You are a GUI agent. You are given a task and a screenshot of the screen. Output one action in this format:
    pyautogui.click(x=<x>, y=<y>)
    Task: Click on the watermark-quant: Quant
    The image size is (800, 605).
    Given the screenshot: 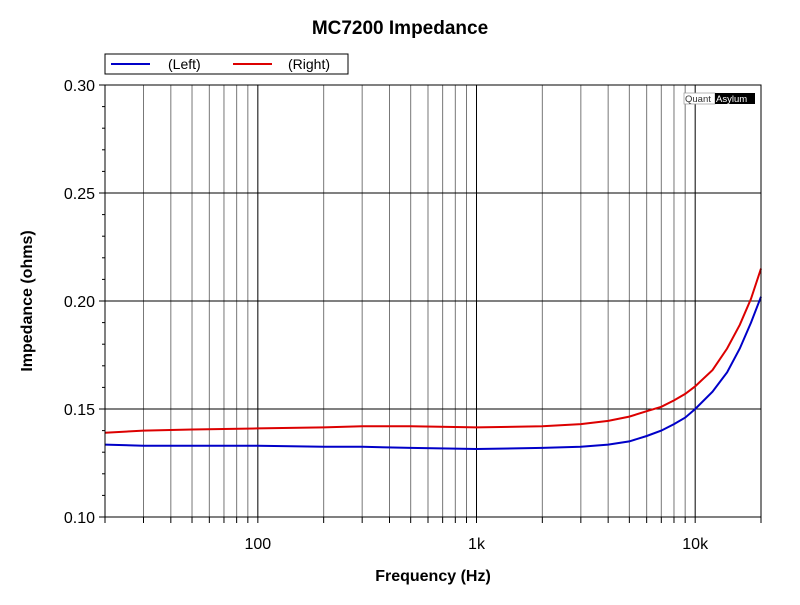 What is the action you would take?
    pyautogui.click(x=698, y=99)
    